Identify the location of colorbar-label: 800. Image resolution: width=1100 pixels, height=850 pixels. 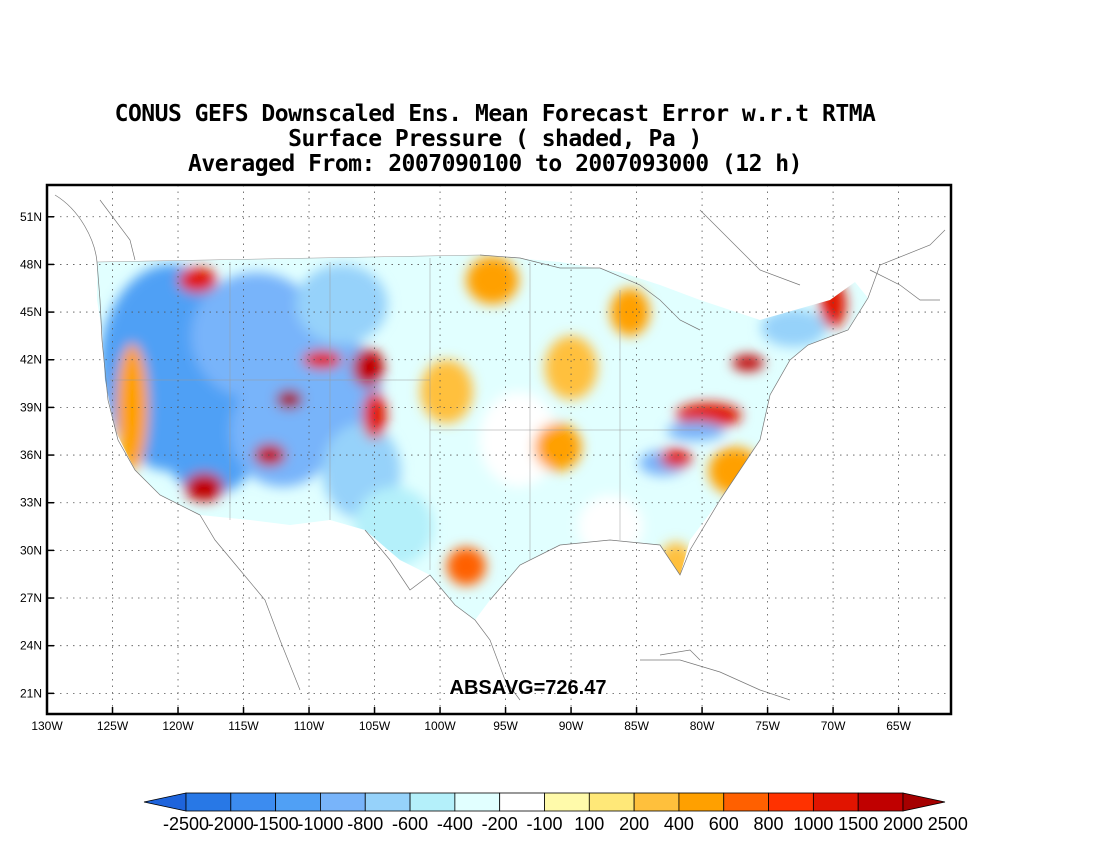
(769, 824).